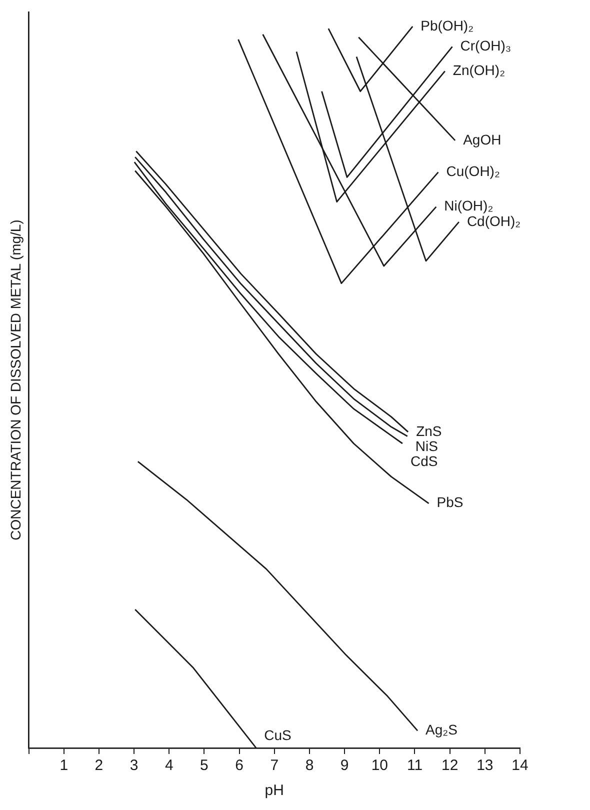 This screenshot has height=810, width=590. I want to click on series-label: CuS, so click(278, 734).